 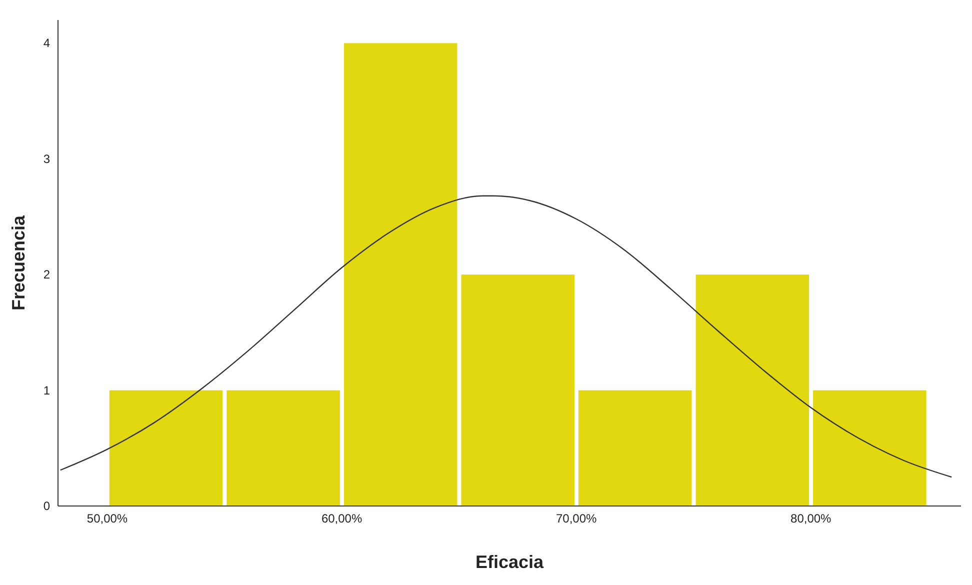 I want to click on x-tick-label: 60,00%, so click(x=341, y=519).